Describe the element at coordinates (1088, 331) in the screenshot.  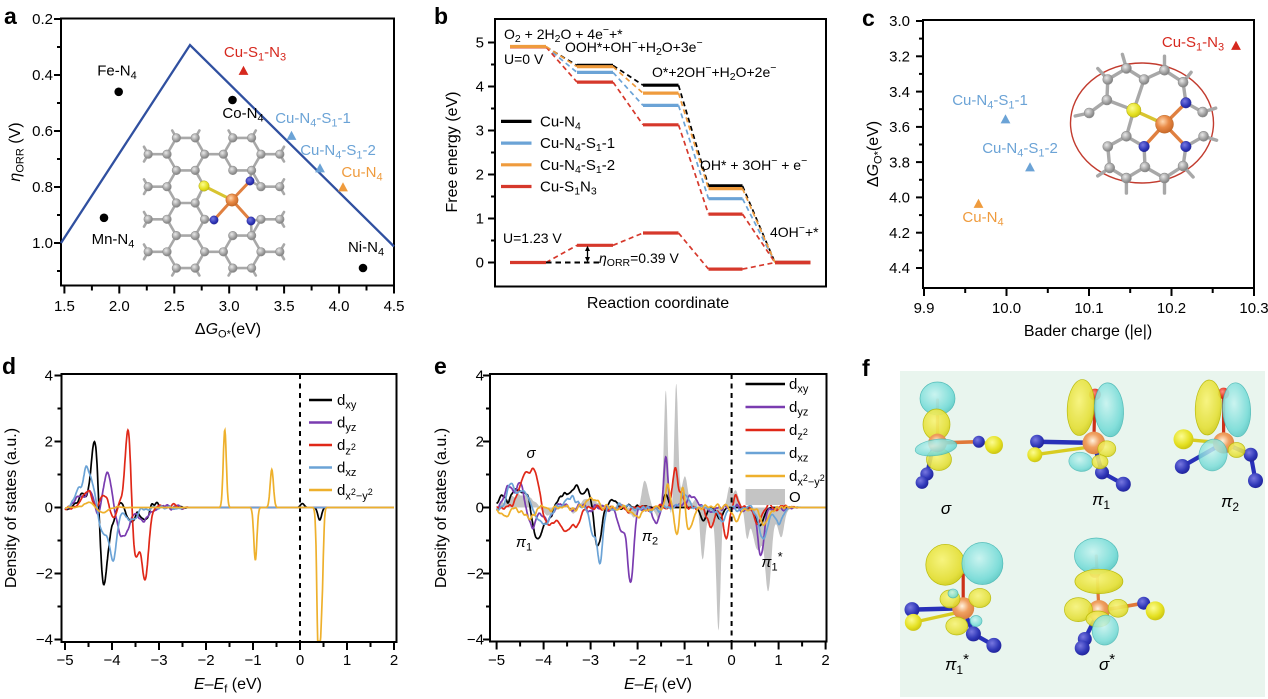
I see `svg-text: Bader charge (|e|)` at that location.